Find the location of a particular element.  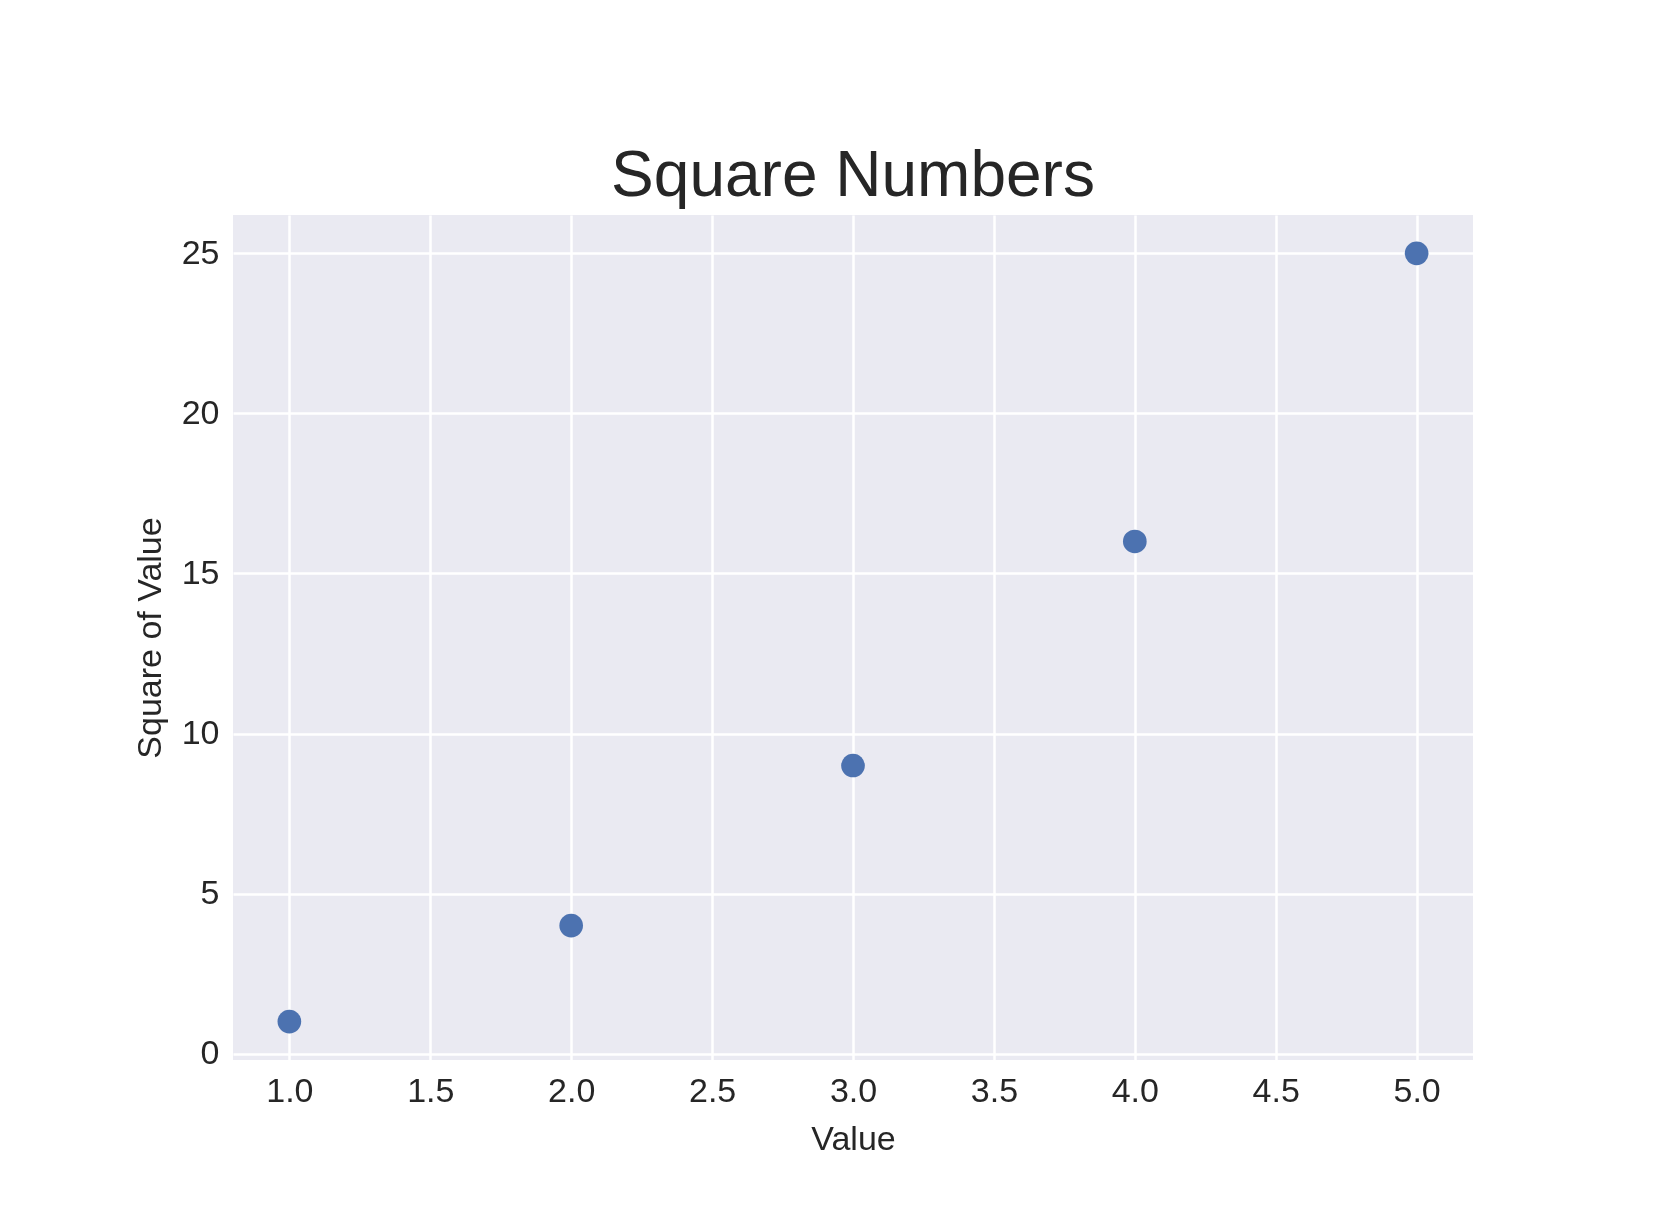

y-axis-title: Square of Value is located at coordinates (148, 638).